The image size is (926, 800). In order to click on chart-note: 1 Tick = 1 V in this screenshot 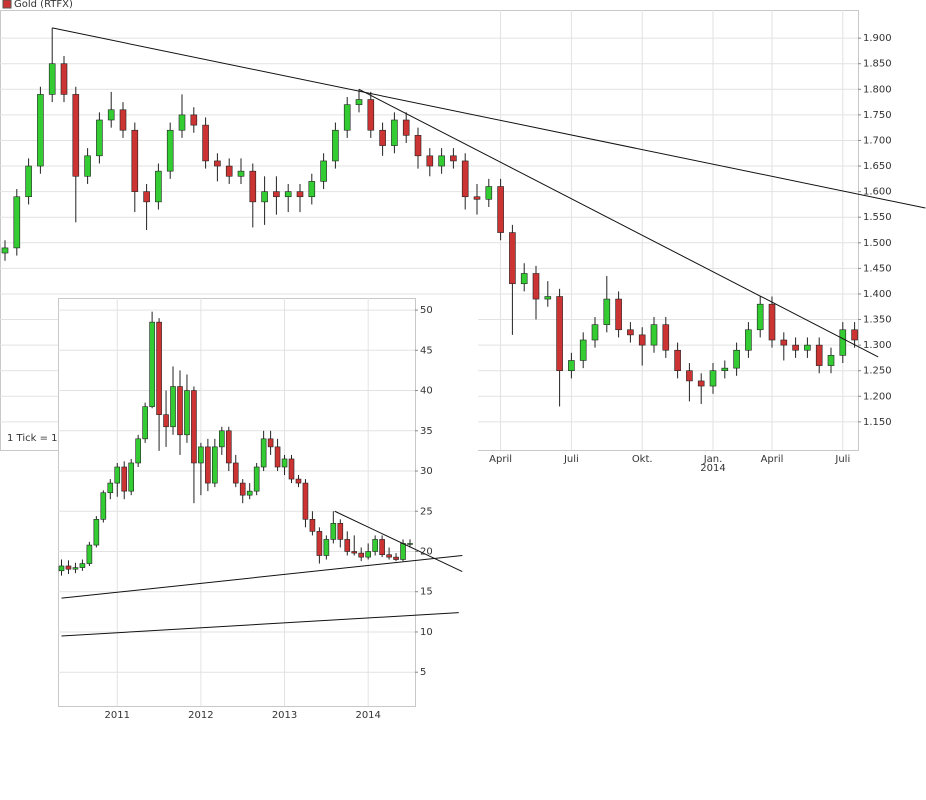, I will do `click(37, 438)`.